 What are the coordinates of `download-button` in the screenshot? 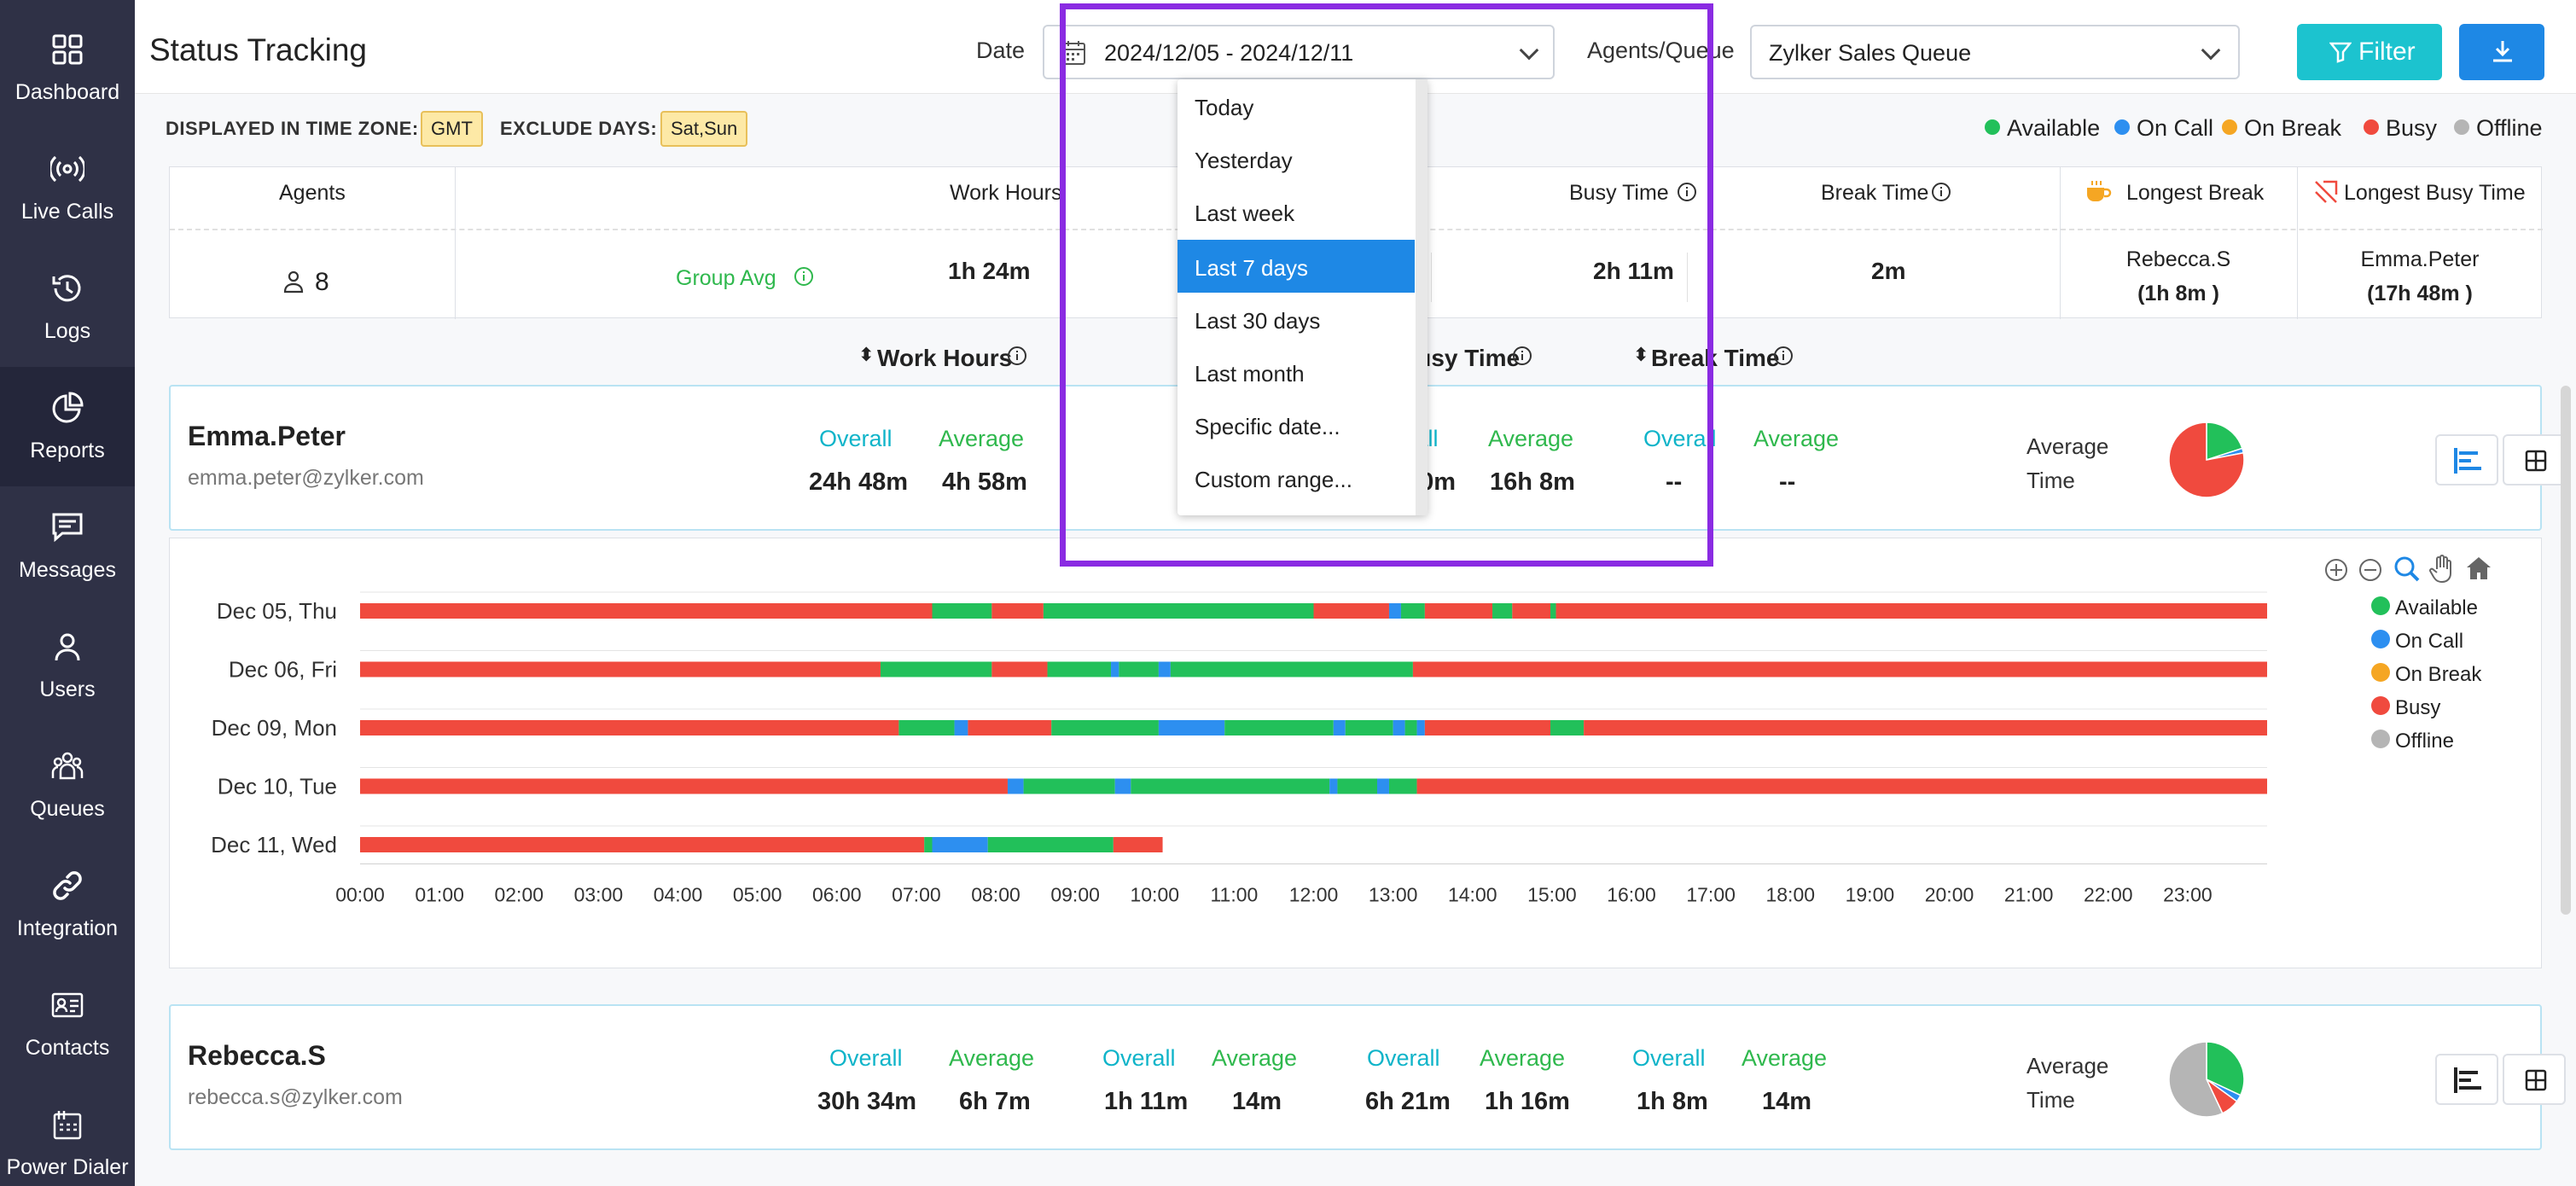 It's located at (2501, 52).